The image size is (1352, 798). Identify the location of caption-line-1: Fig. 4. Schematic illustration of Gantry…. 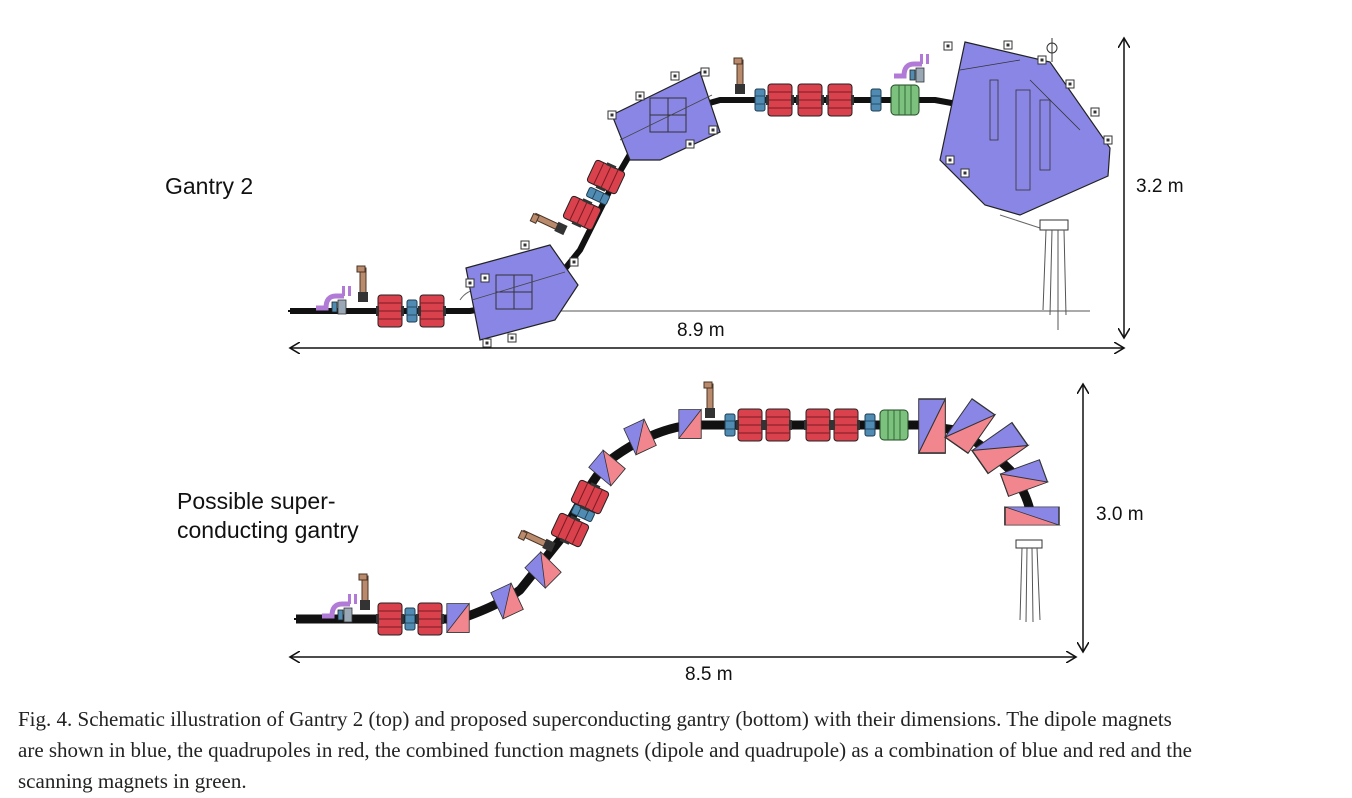
(595, 719).